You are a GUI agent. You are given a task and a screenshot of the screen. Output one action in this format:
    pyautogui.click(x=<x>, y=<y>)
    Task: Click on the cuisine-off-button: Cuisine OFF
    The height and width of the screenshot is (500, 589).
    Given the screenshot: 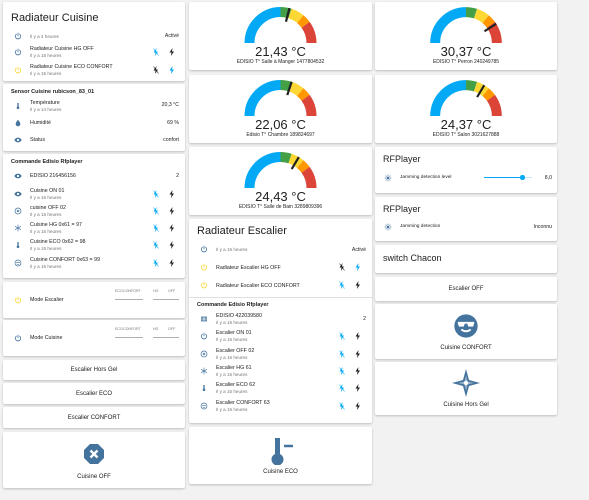 What is the action you would take?
    pyautogui.click(x=94, y=460)
    